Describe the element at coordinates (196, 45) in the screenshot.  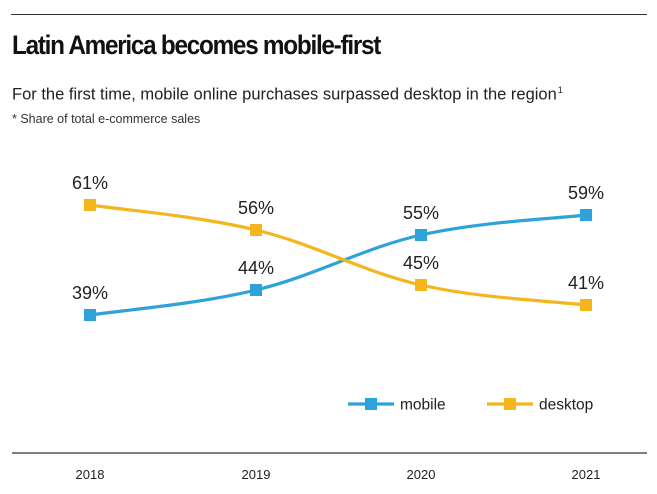
I see `chart-title: Latin America becomes mobile-first` at that location.